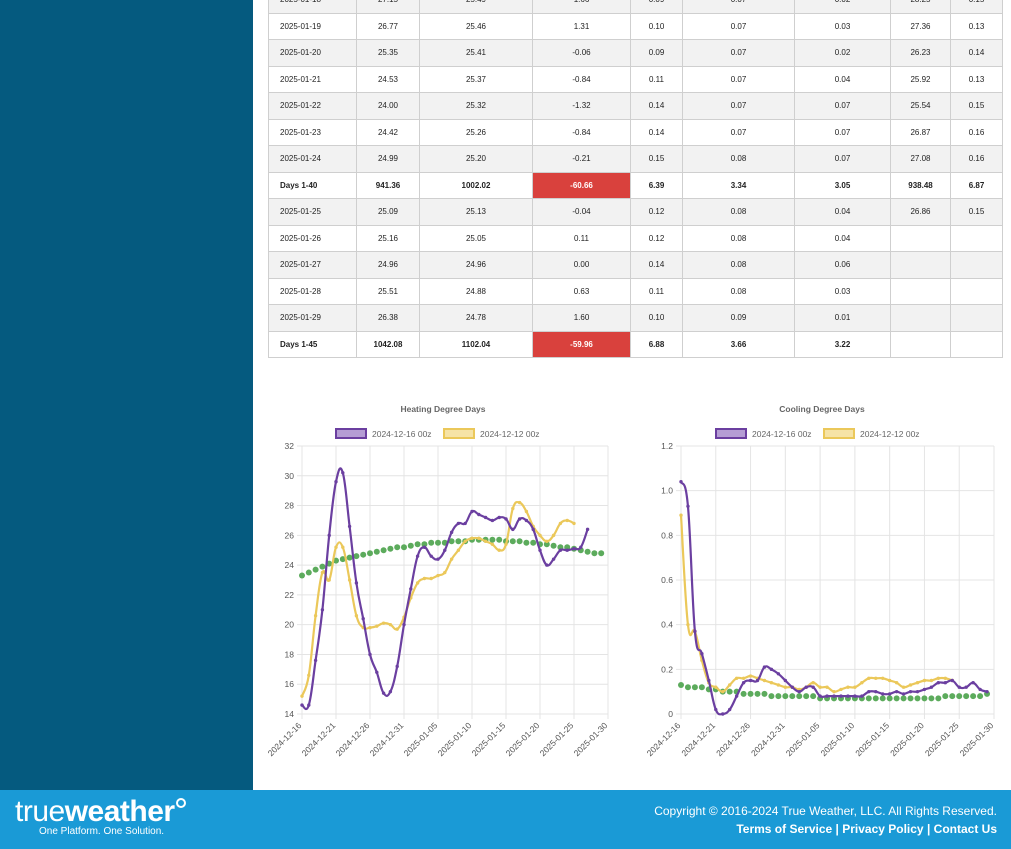  What do you see at coordinates (782, 434) in the screenshot?
I see `legend-label: 2024-12-16 00z` at bounding box center [782, 434].